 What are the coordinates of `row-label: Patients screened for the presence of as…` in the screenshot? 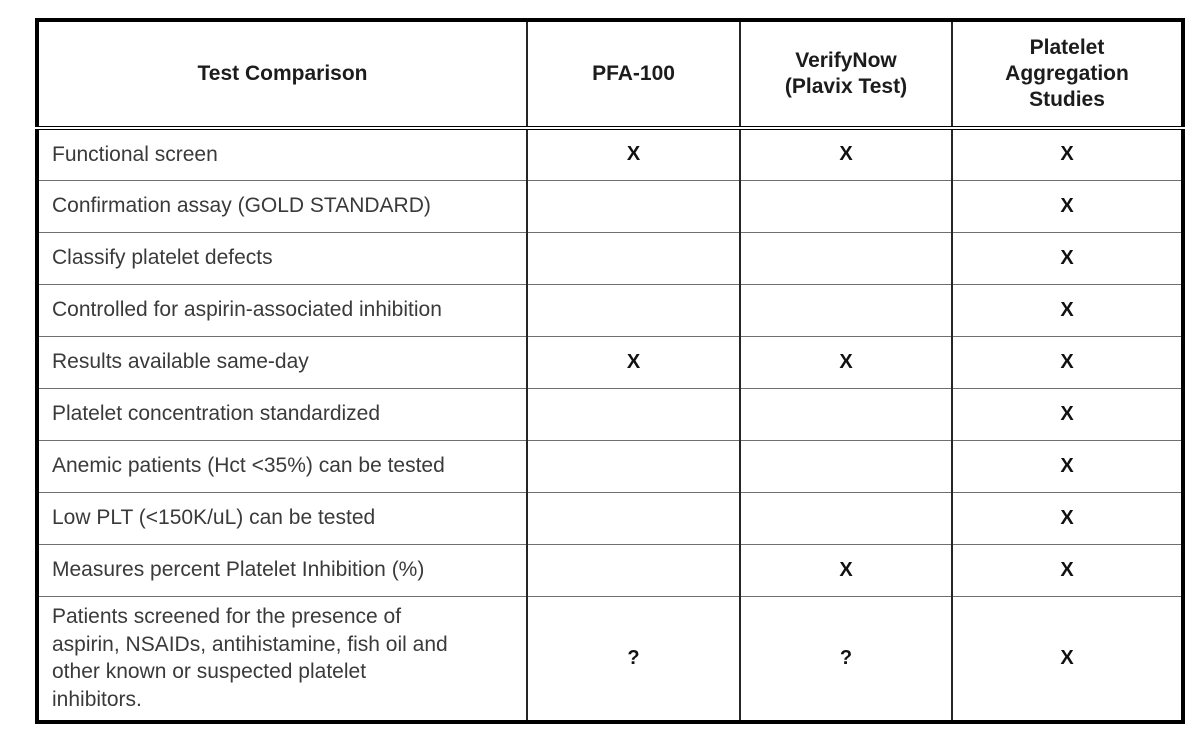 It's located at (282, 658).